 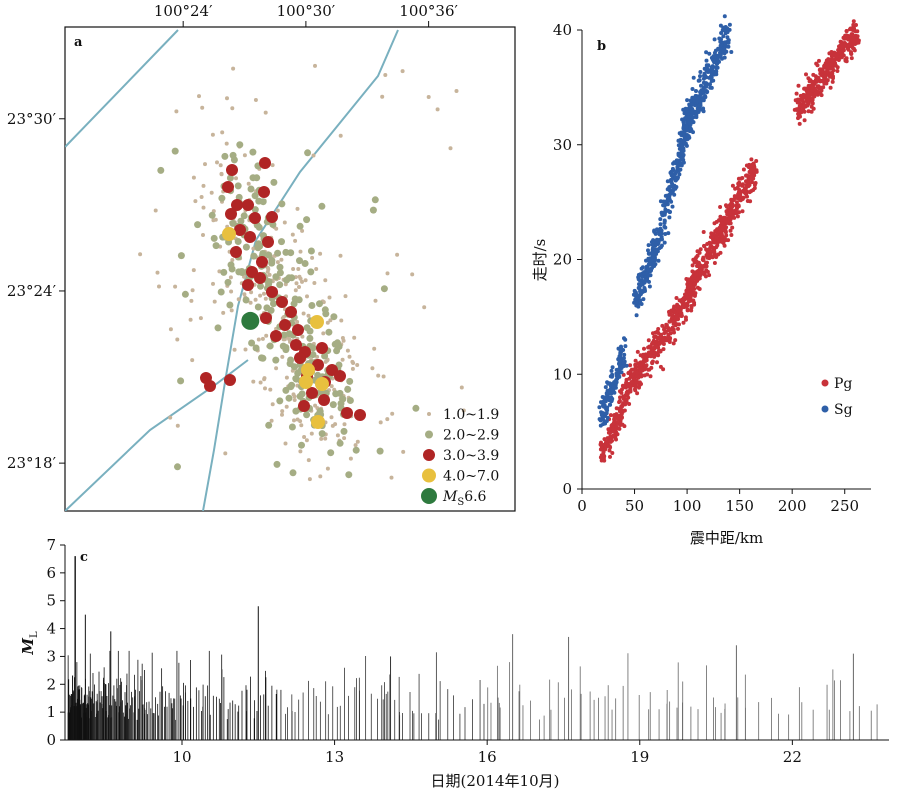 What do you see at coordinates (51, 656) in the screenshot?
I see `y-tick-label: 3` at bounding box center [51, 656].